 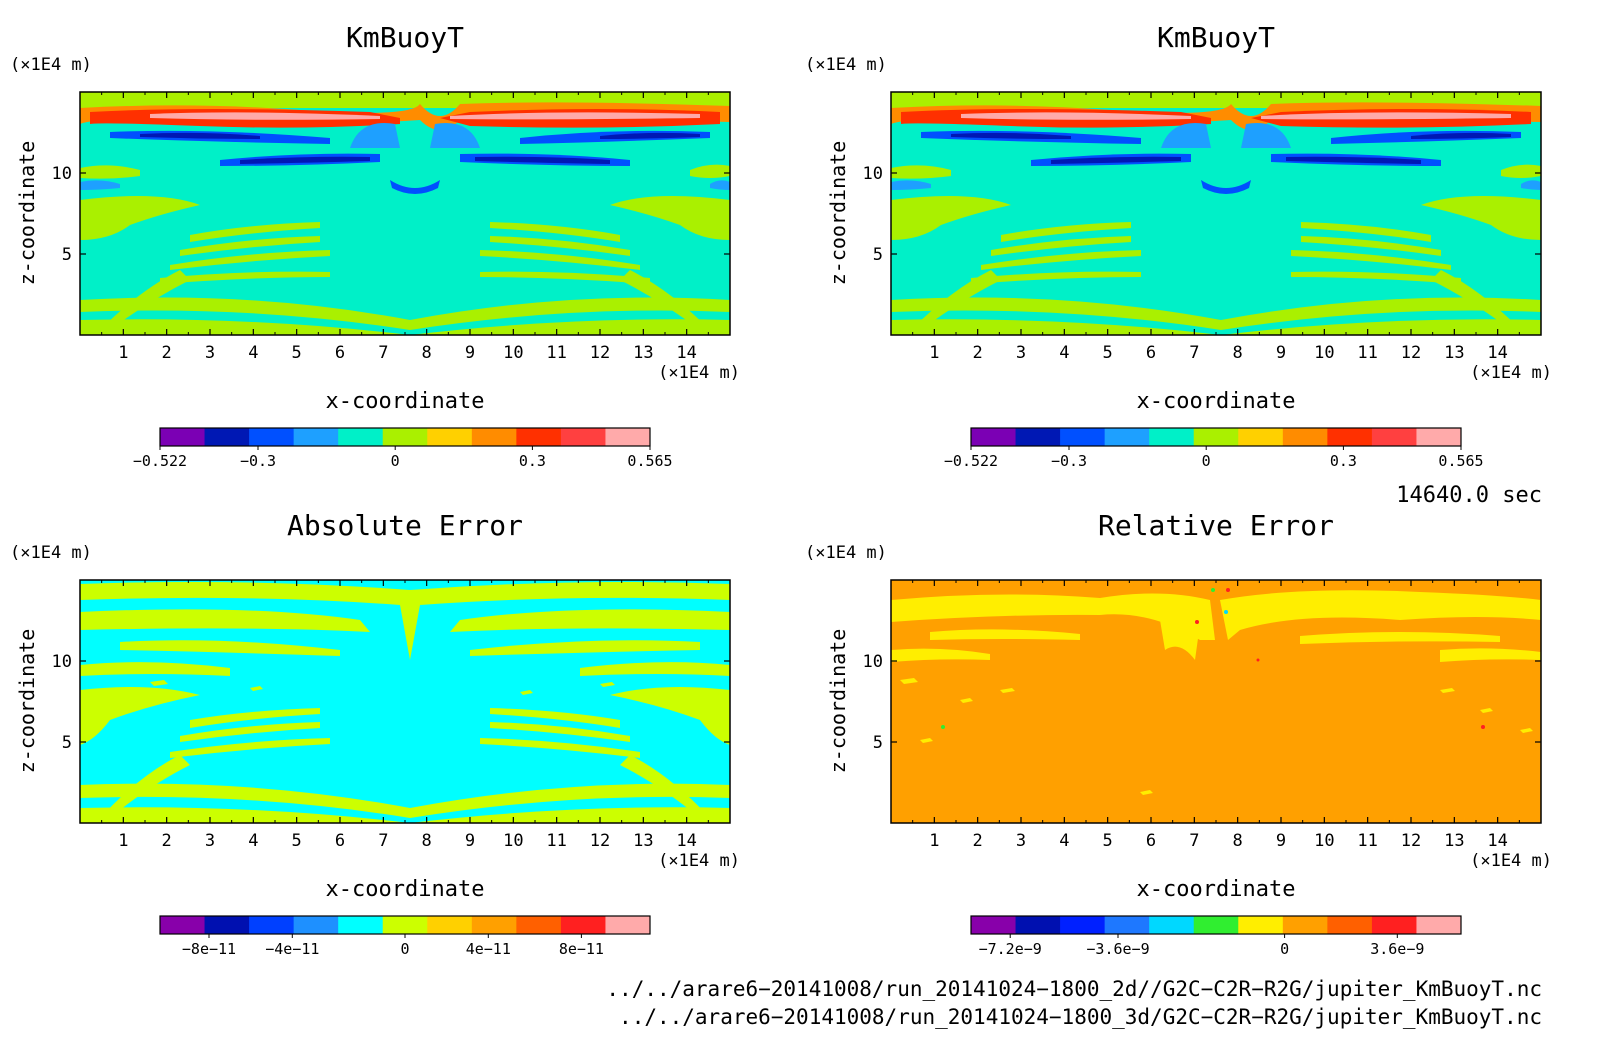 What do you see at coordinates (846, 65) in the screenshot?
I see `y-unit-label: (×1E4 m)` at bounding box center [846, 65].